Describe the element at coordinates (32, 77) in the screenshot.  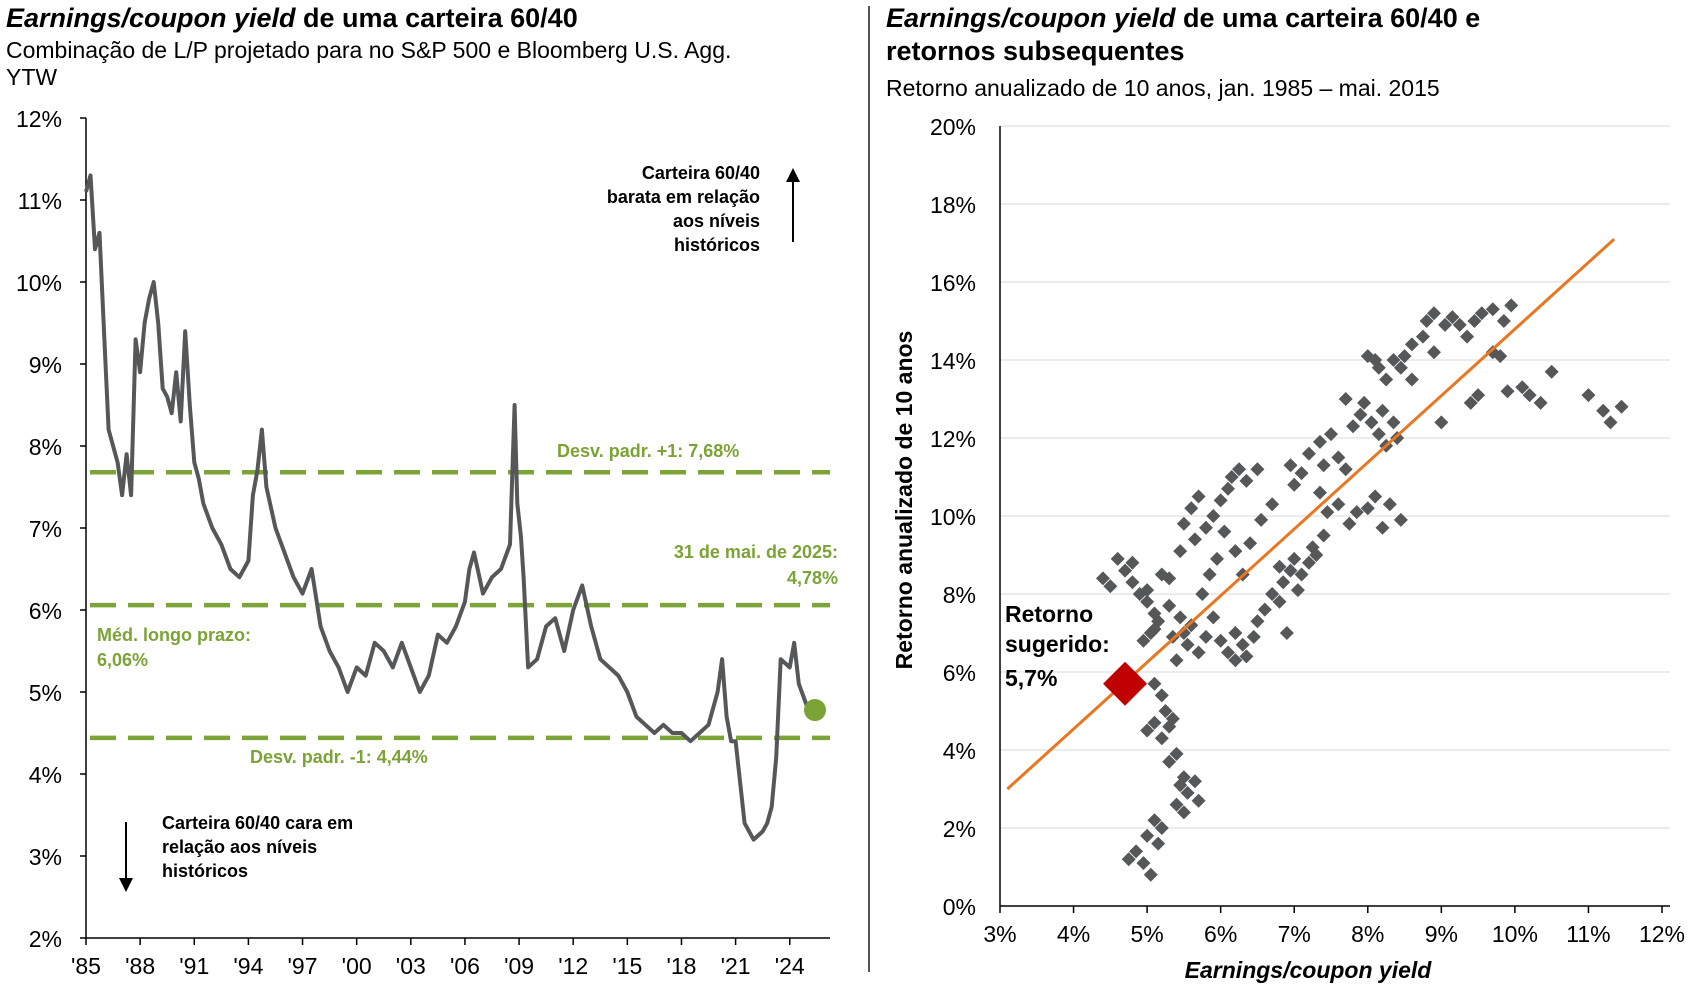
I see `left-subtitle-line2: YTW` at that location.